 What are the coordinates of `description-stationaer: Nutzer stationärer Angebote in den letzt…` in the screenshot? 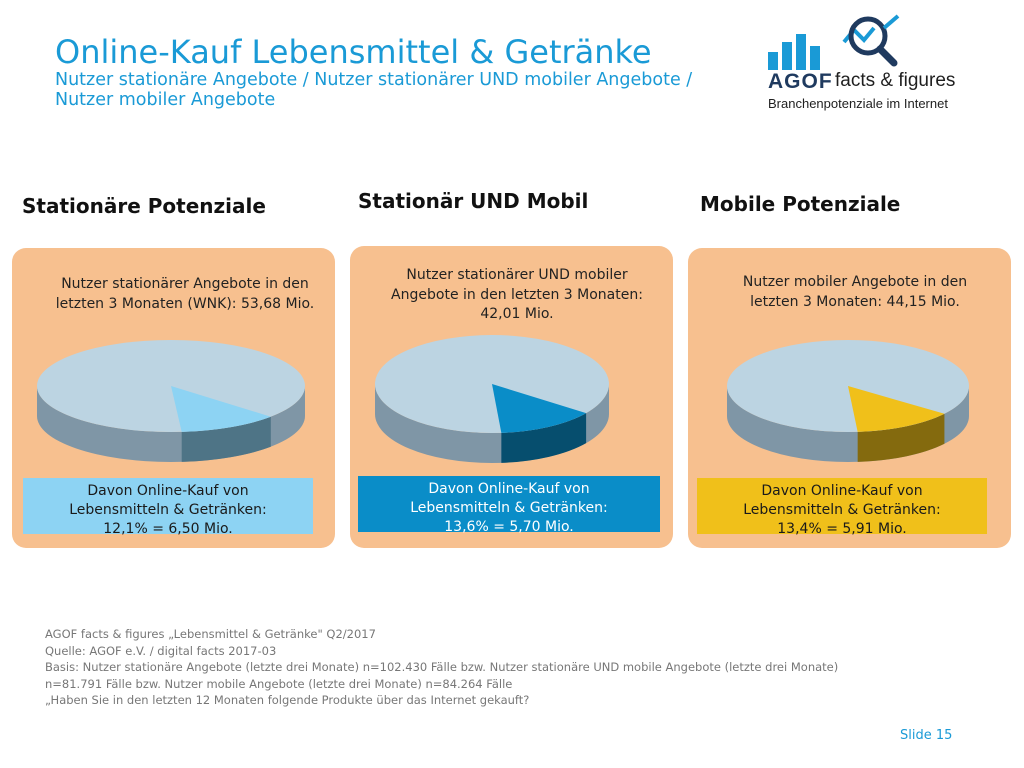 It's located at (185, 294).